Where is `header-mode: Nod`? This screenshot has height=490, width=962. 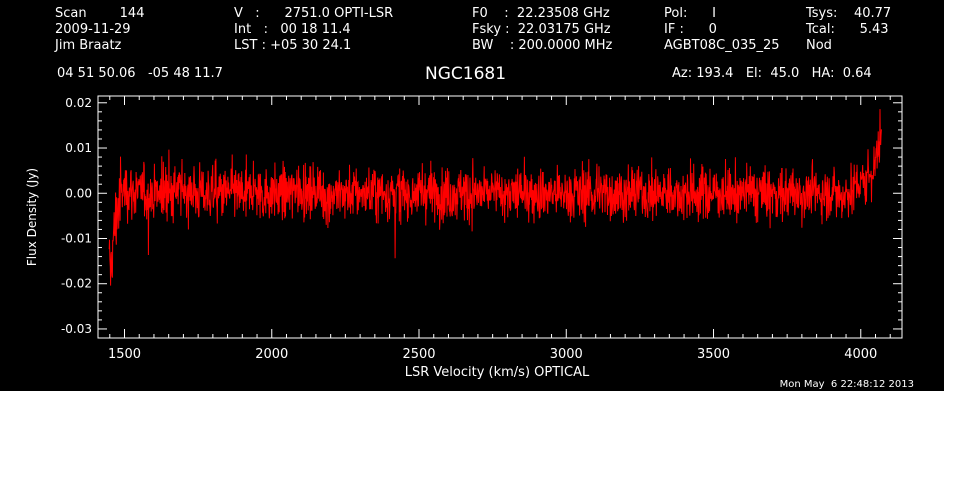
header-mode: Nod is located at coordinates (819, 45).